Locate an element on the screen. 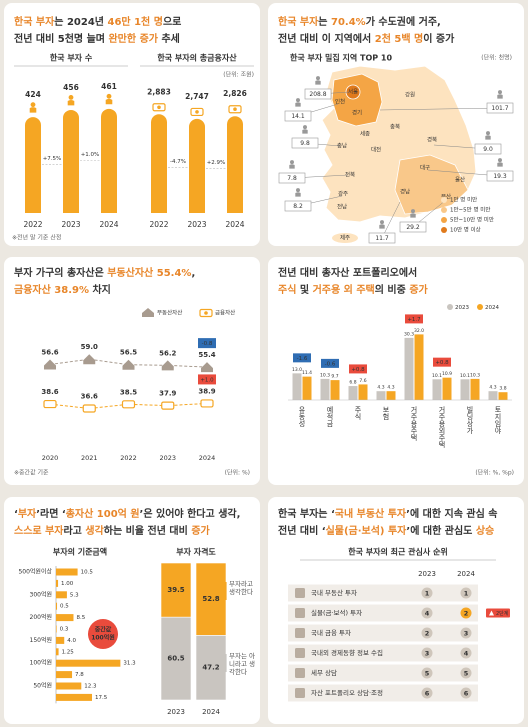 This screenshot has width=528, height=727. heading-part: 하는 비율 전년 대비 is located at coordinates (148, 530).